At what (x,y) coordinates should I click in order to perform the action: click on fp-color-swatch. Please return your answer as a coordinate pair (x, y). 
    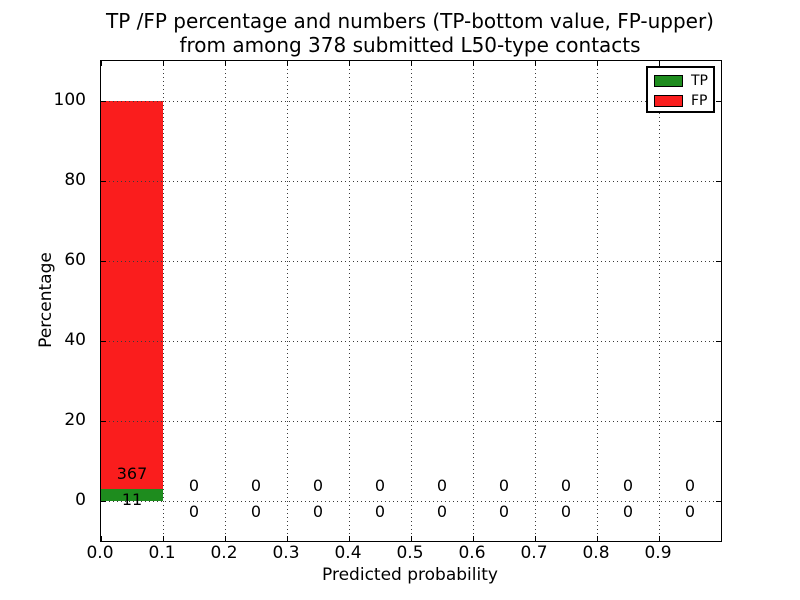
    Looking at the image, I should click on (668, 101).